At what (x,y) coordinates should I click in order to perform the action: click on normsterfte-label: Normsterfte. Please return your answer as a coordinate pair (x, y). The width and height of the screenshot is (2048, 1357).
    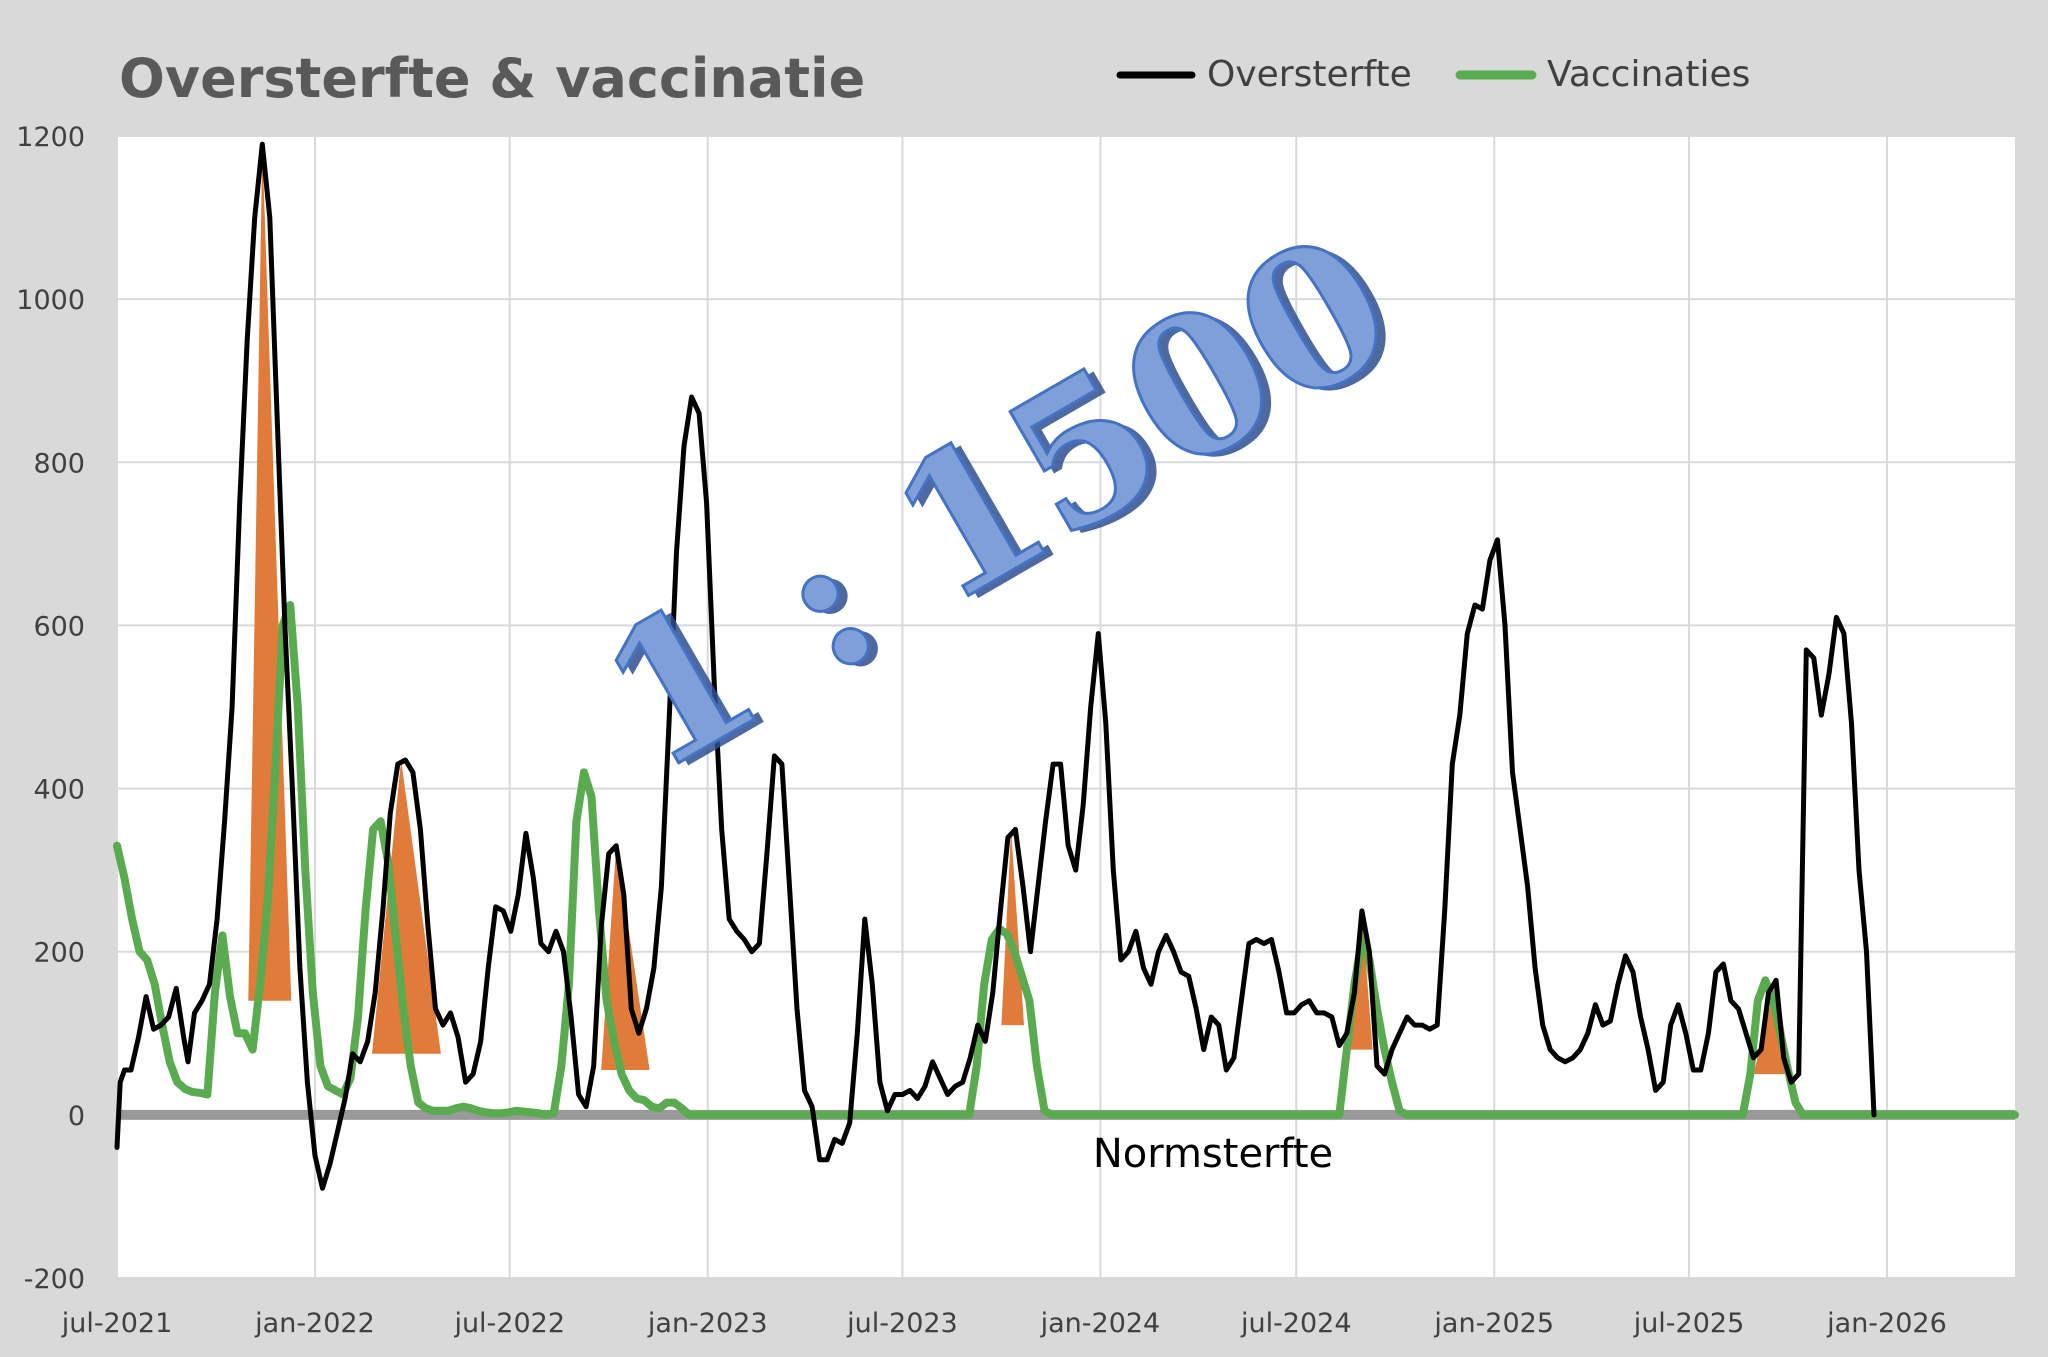
    Looking at the image, I should click on (1213, 1154).